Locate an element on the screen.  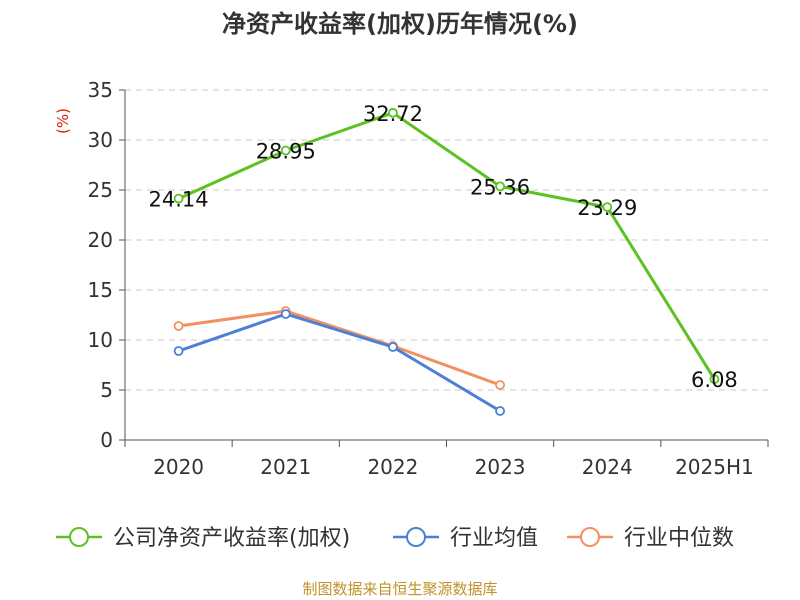
y-tick-label: 15 is located at coordinates (100, 290).